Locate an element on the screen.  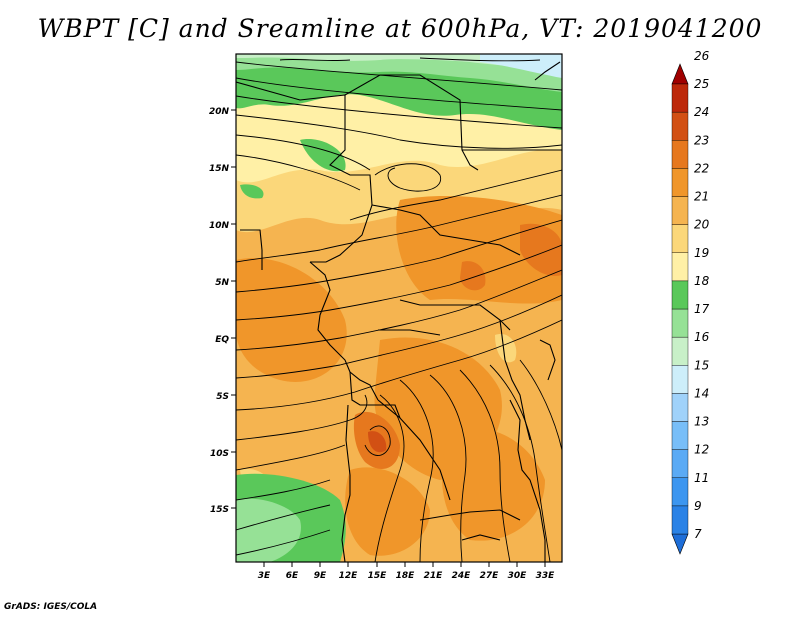
colorbar: 7 9 11 12 13 14 15 16 17 18 19 20 21 22 23 24 25 26 is located at coordinates (690, 302).